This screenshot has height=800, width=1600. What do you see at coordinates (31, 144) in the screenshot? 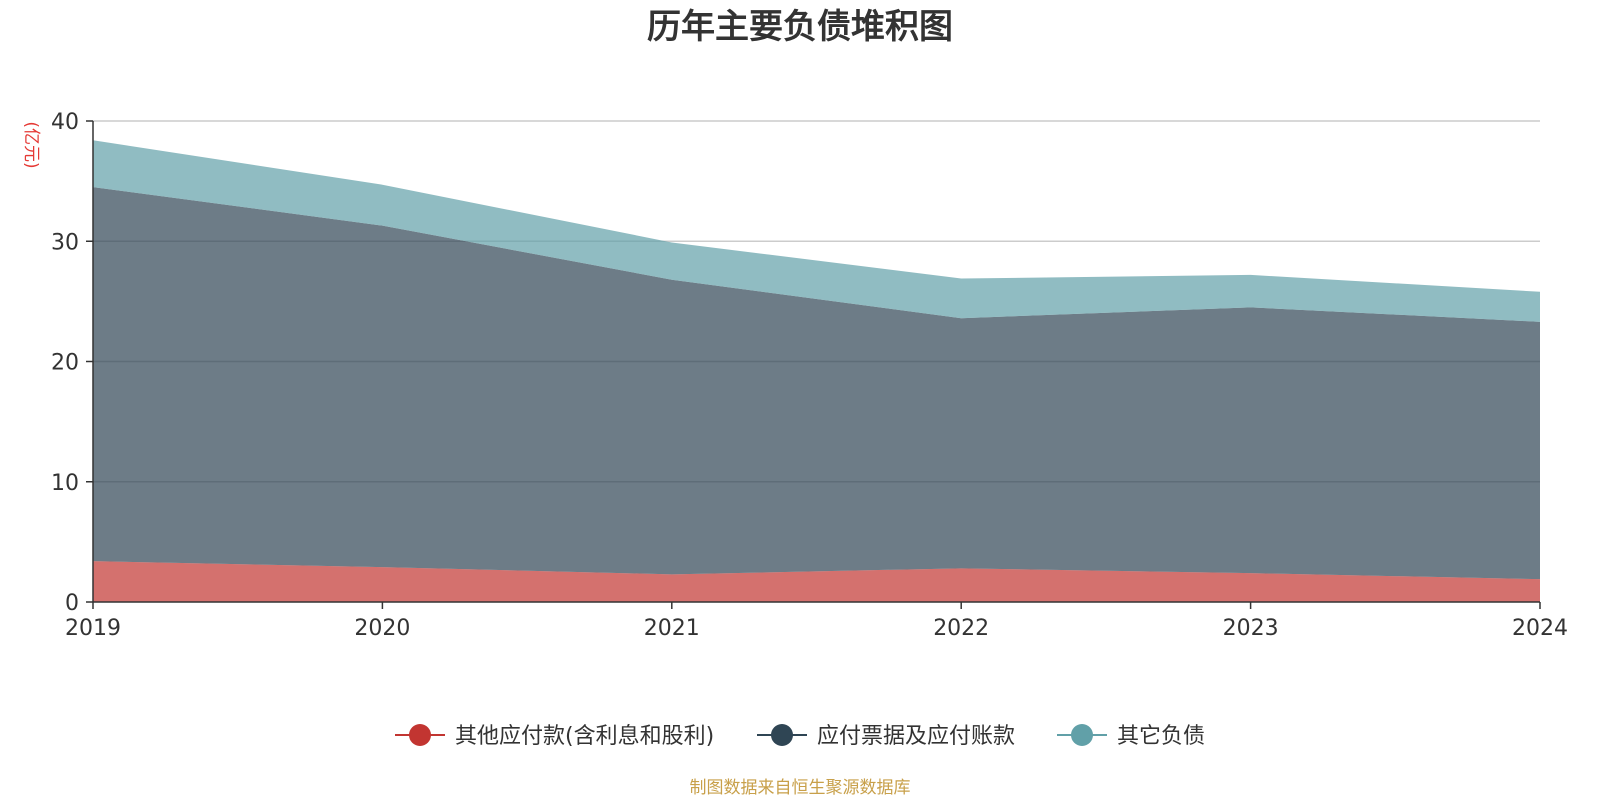
I see `y-axis-unit-label: (亿元)` at bounding box center [31, 144].